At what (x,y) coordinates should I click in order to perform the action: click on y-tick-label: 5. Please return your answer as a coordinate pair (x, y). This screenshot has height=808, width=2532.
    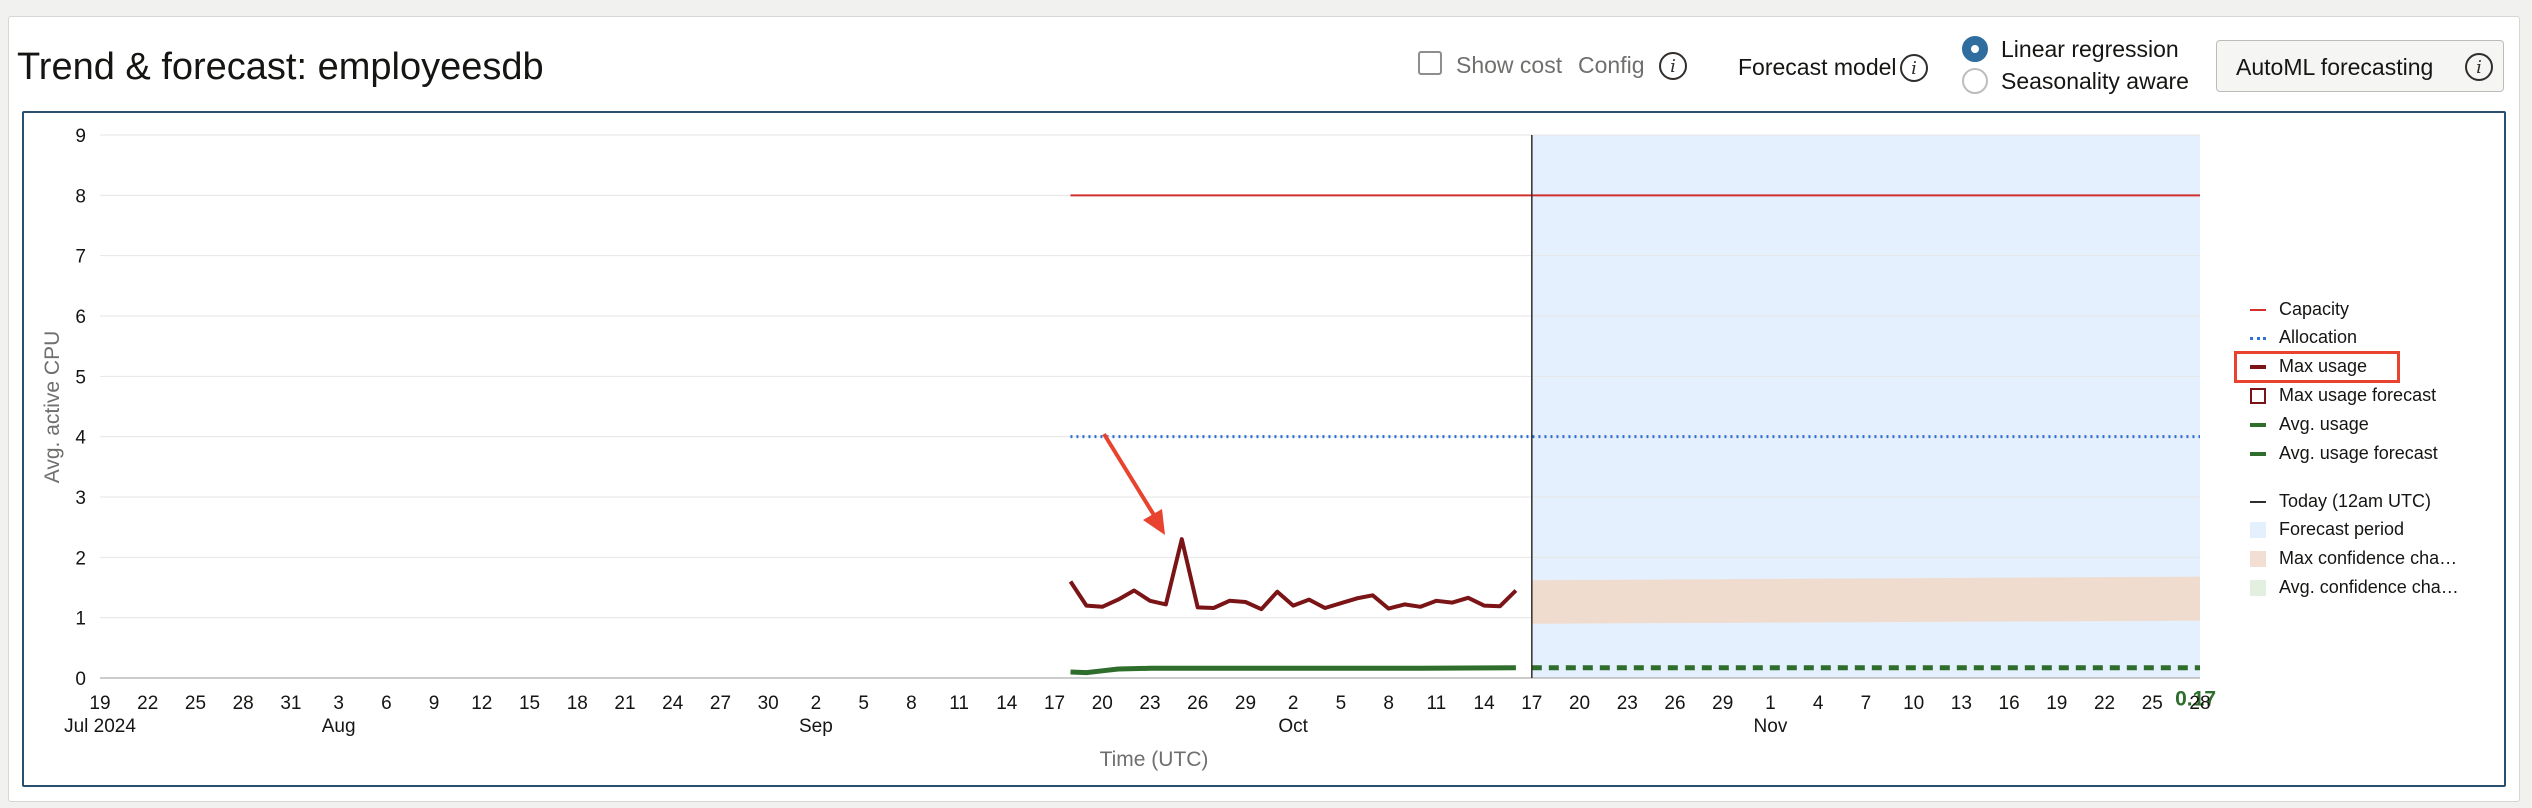
    Looking at the image, I should click on (80, 377).